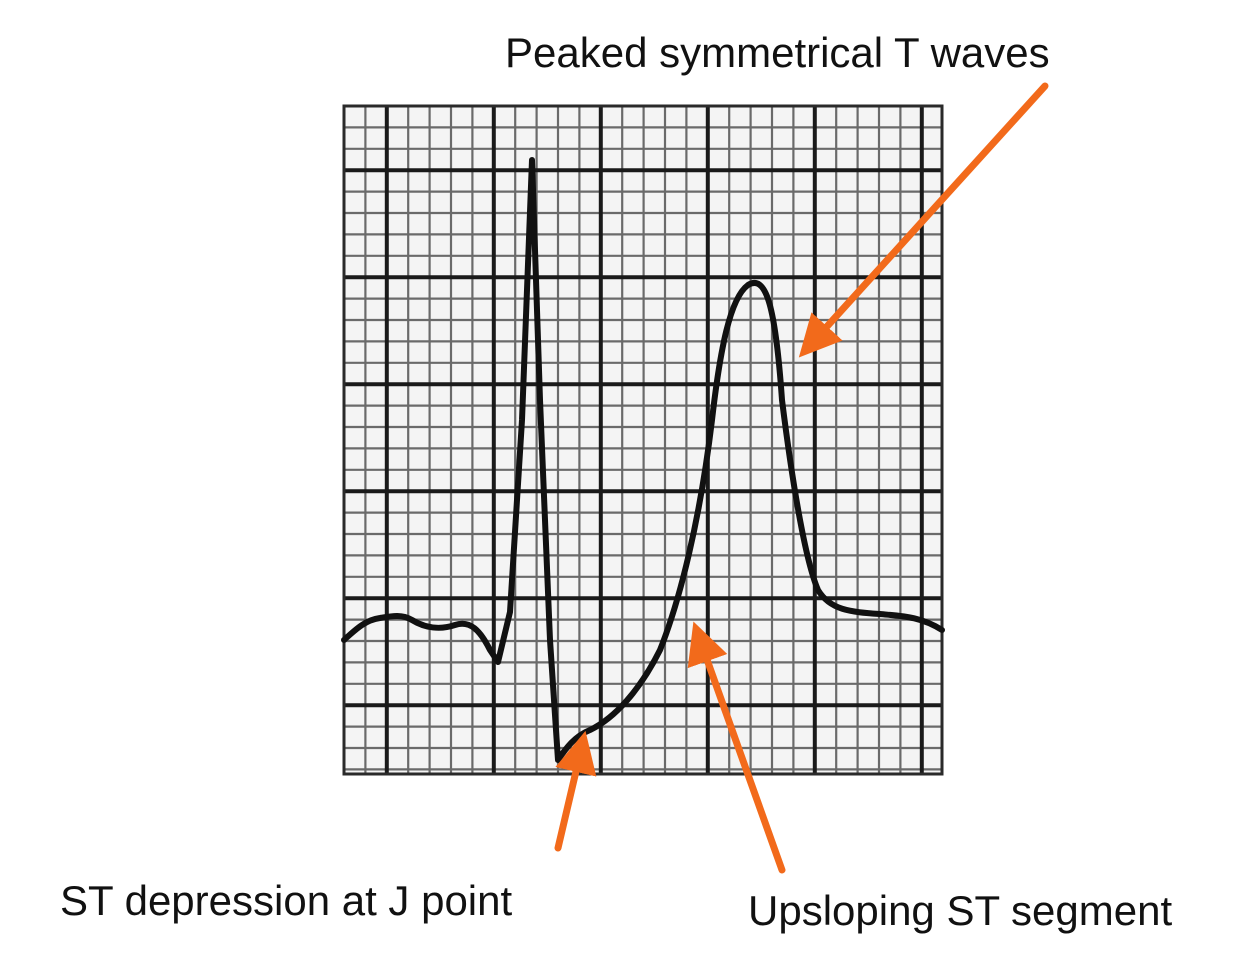 This screenshot has height=966, width=1254. What do you see at coordinates (575, 791) in the screenshot?
I see `arrow-j-point` at bounding box center [575, 791].